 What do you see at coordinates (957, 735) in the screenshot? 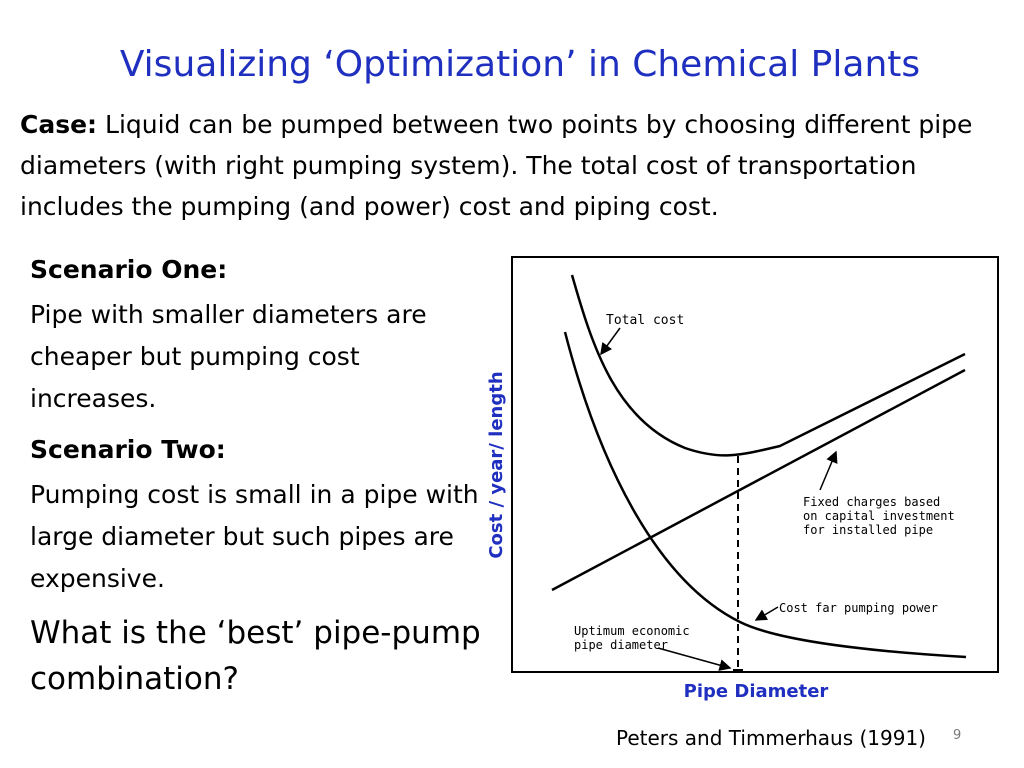
I see `page-number: 9` at bounding box center [957, 735].